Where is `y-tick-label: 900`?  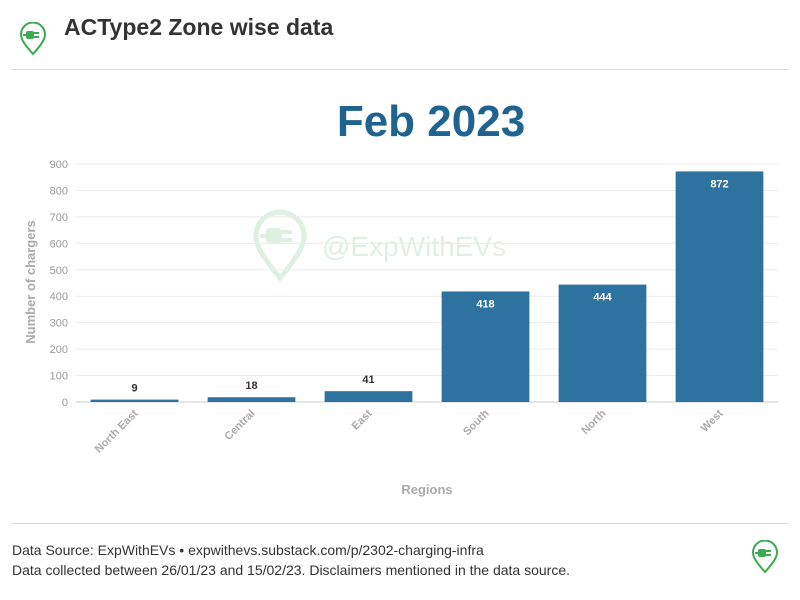
y-tick-label: 900 is located at coordinates (59, 165).